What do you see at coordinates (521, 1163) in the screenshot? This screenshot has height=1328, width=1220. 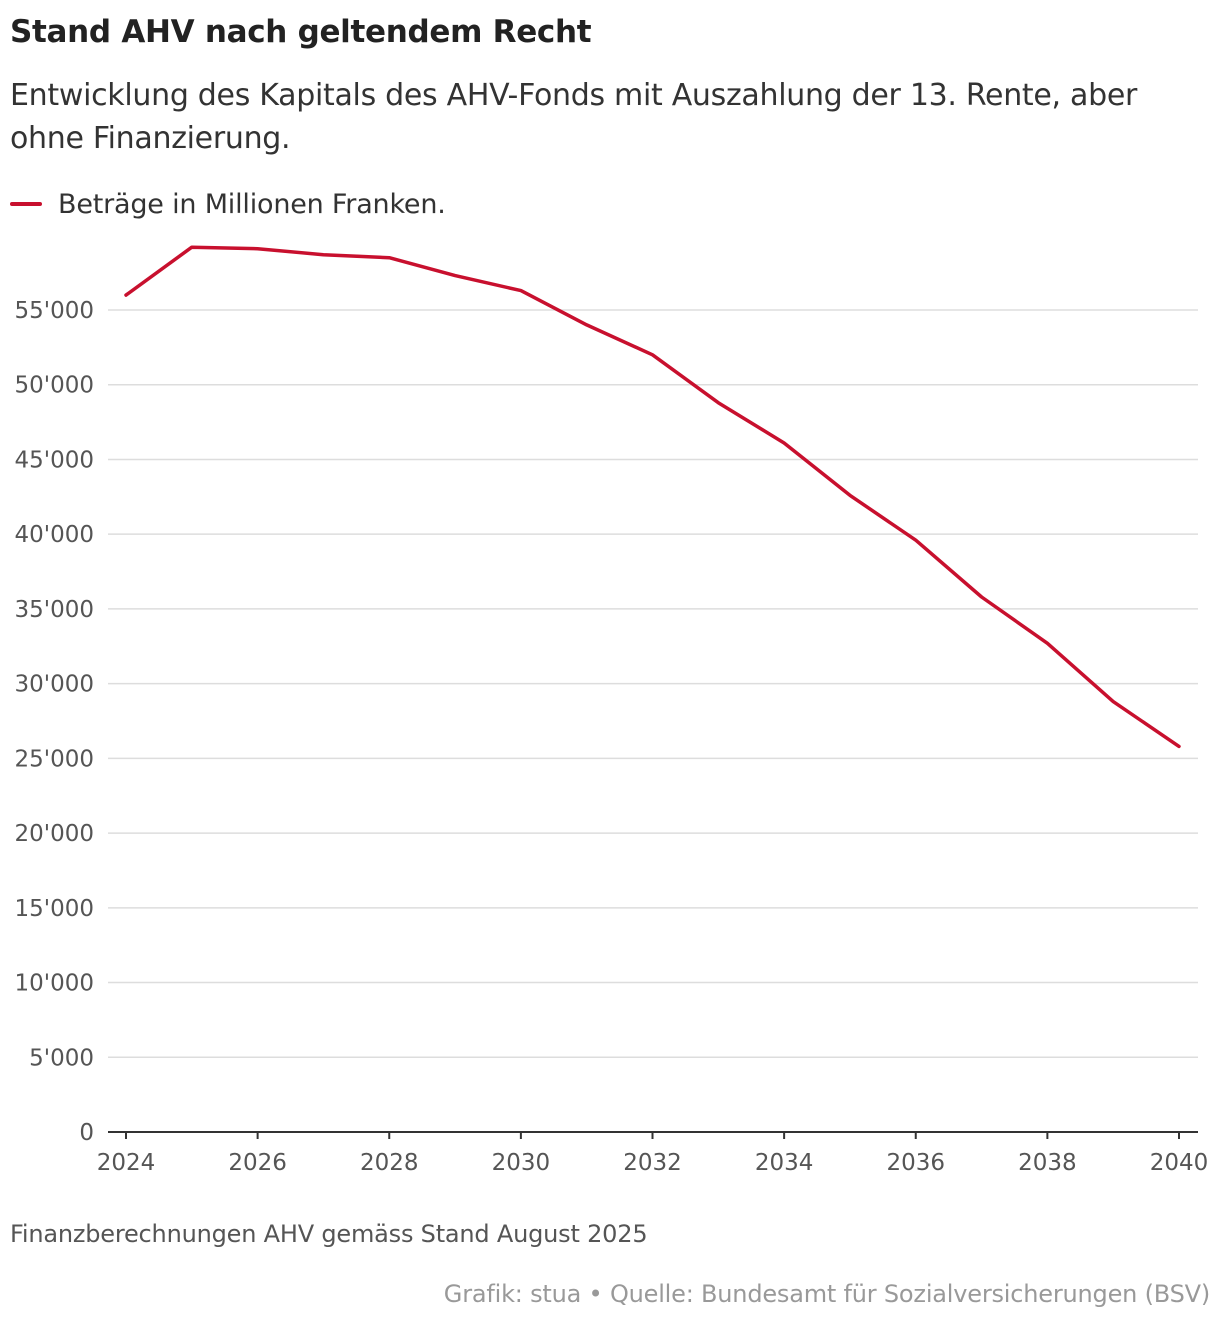 I see `x-tick-label: 2030` at bounding box center [521, 1163].